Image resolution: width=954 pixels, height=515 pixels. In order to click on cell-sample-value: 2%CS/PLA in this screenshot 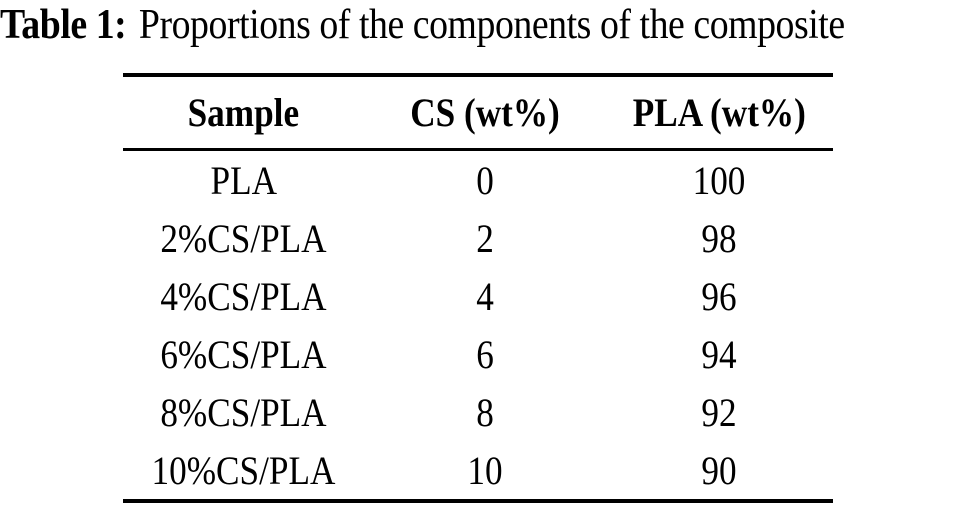, I will do `click(243, 238)`.